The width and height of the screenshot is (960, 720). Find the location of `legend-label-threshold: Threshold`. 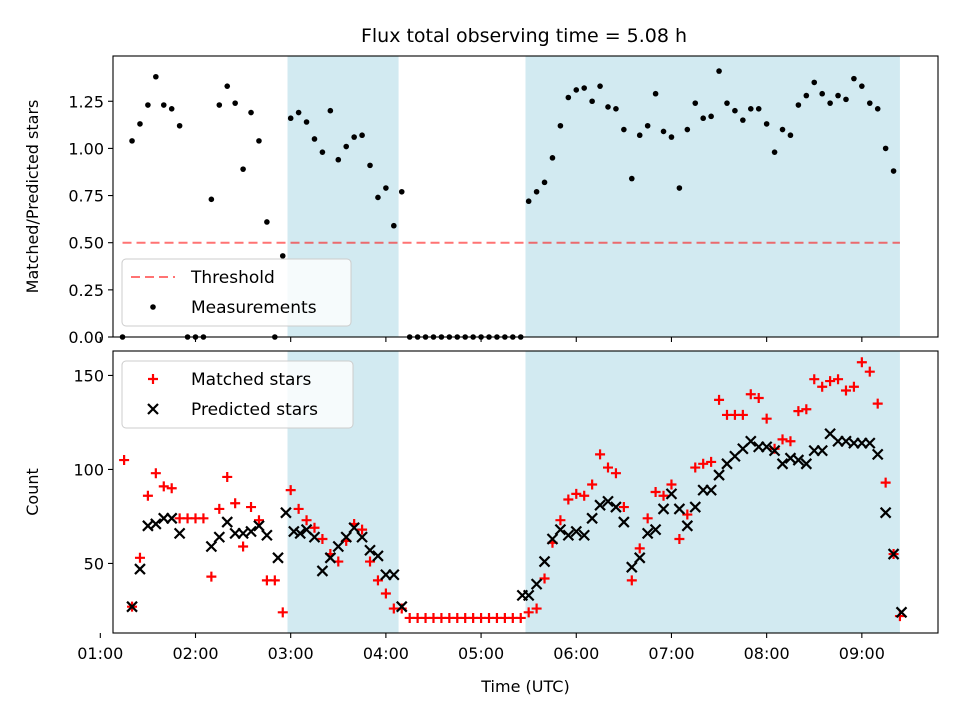

legend-label-threshold: Threshold is located at coordinates (232, 278).